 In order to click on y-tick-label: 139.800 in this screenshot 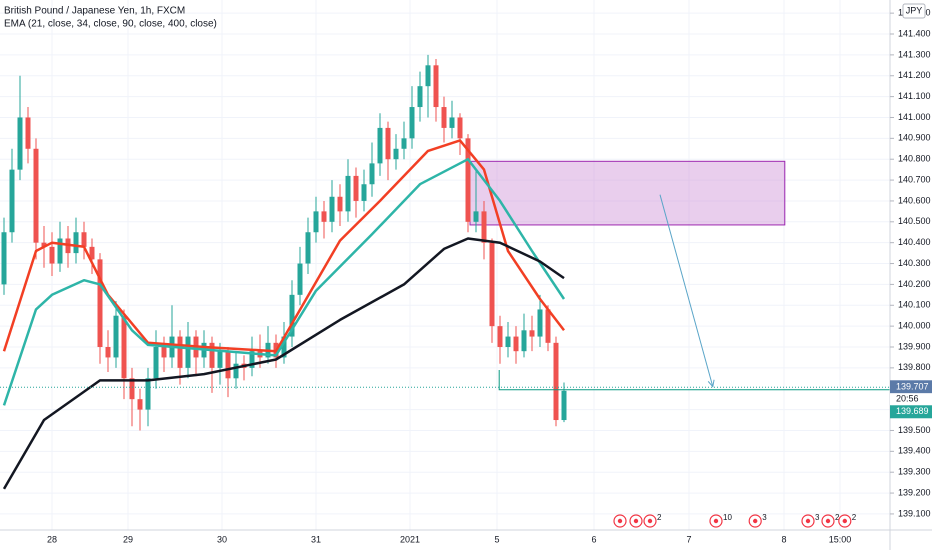, I will do `click(914, 367)`.